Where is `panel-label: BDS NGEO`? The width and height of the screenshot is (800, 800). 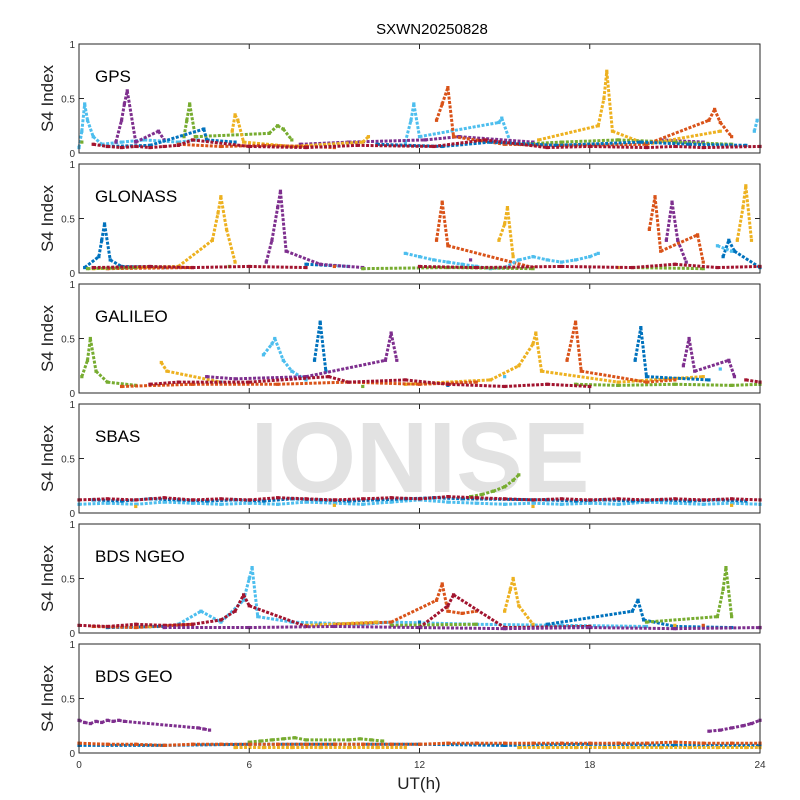
panel-label: BDS NGEO is located at coordinates (140, 556).